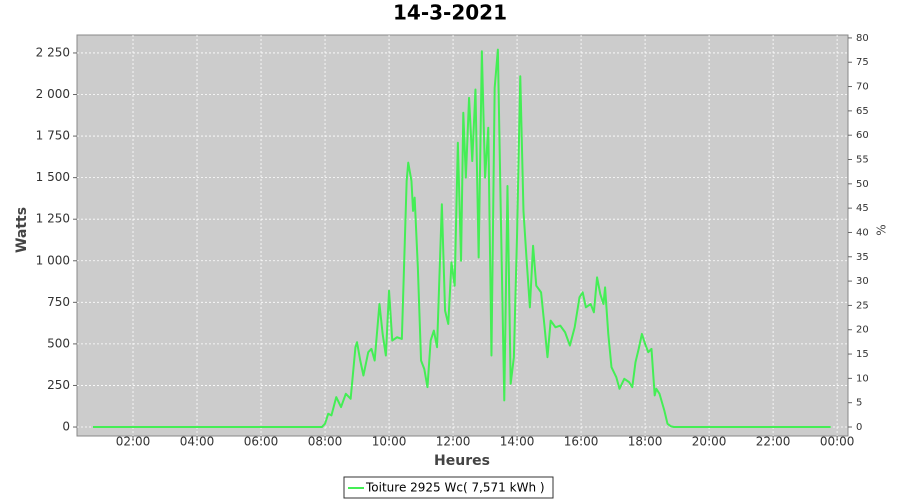 Image resolution: width=900 pixels, height=500 pixels. What do you see at coordinates (517, 442) in the screenshot?
I see `x-tick-label: 14:00` at bounding box center [517, 442].